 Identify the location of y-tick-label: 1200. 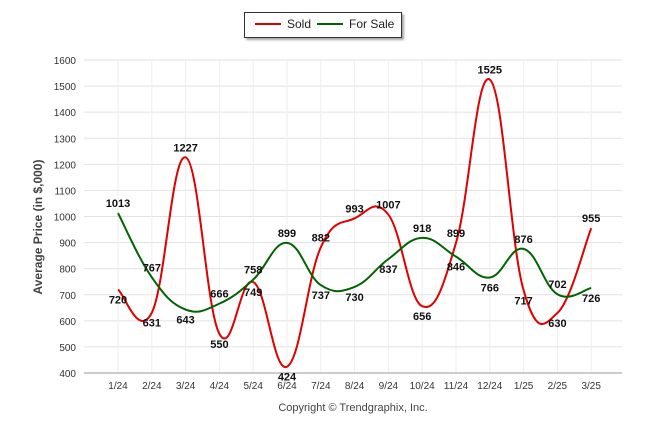
(65, 165).